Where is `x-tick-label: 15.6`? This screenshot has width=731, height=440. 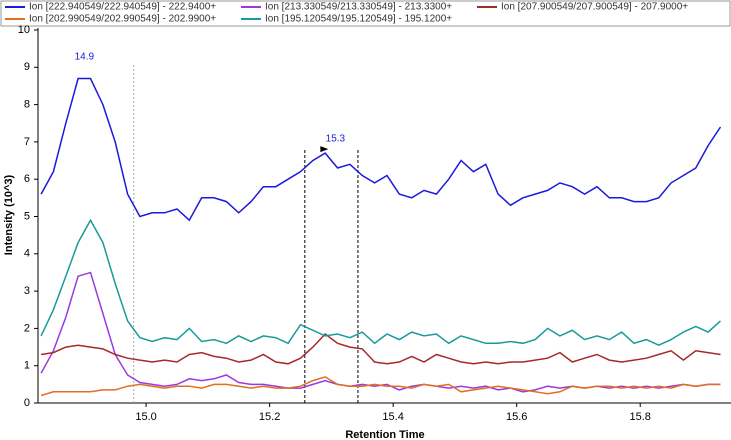
x-tick-label: 15.6 is located at coordinates (516, 417).